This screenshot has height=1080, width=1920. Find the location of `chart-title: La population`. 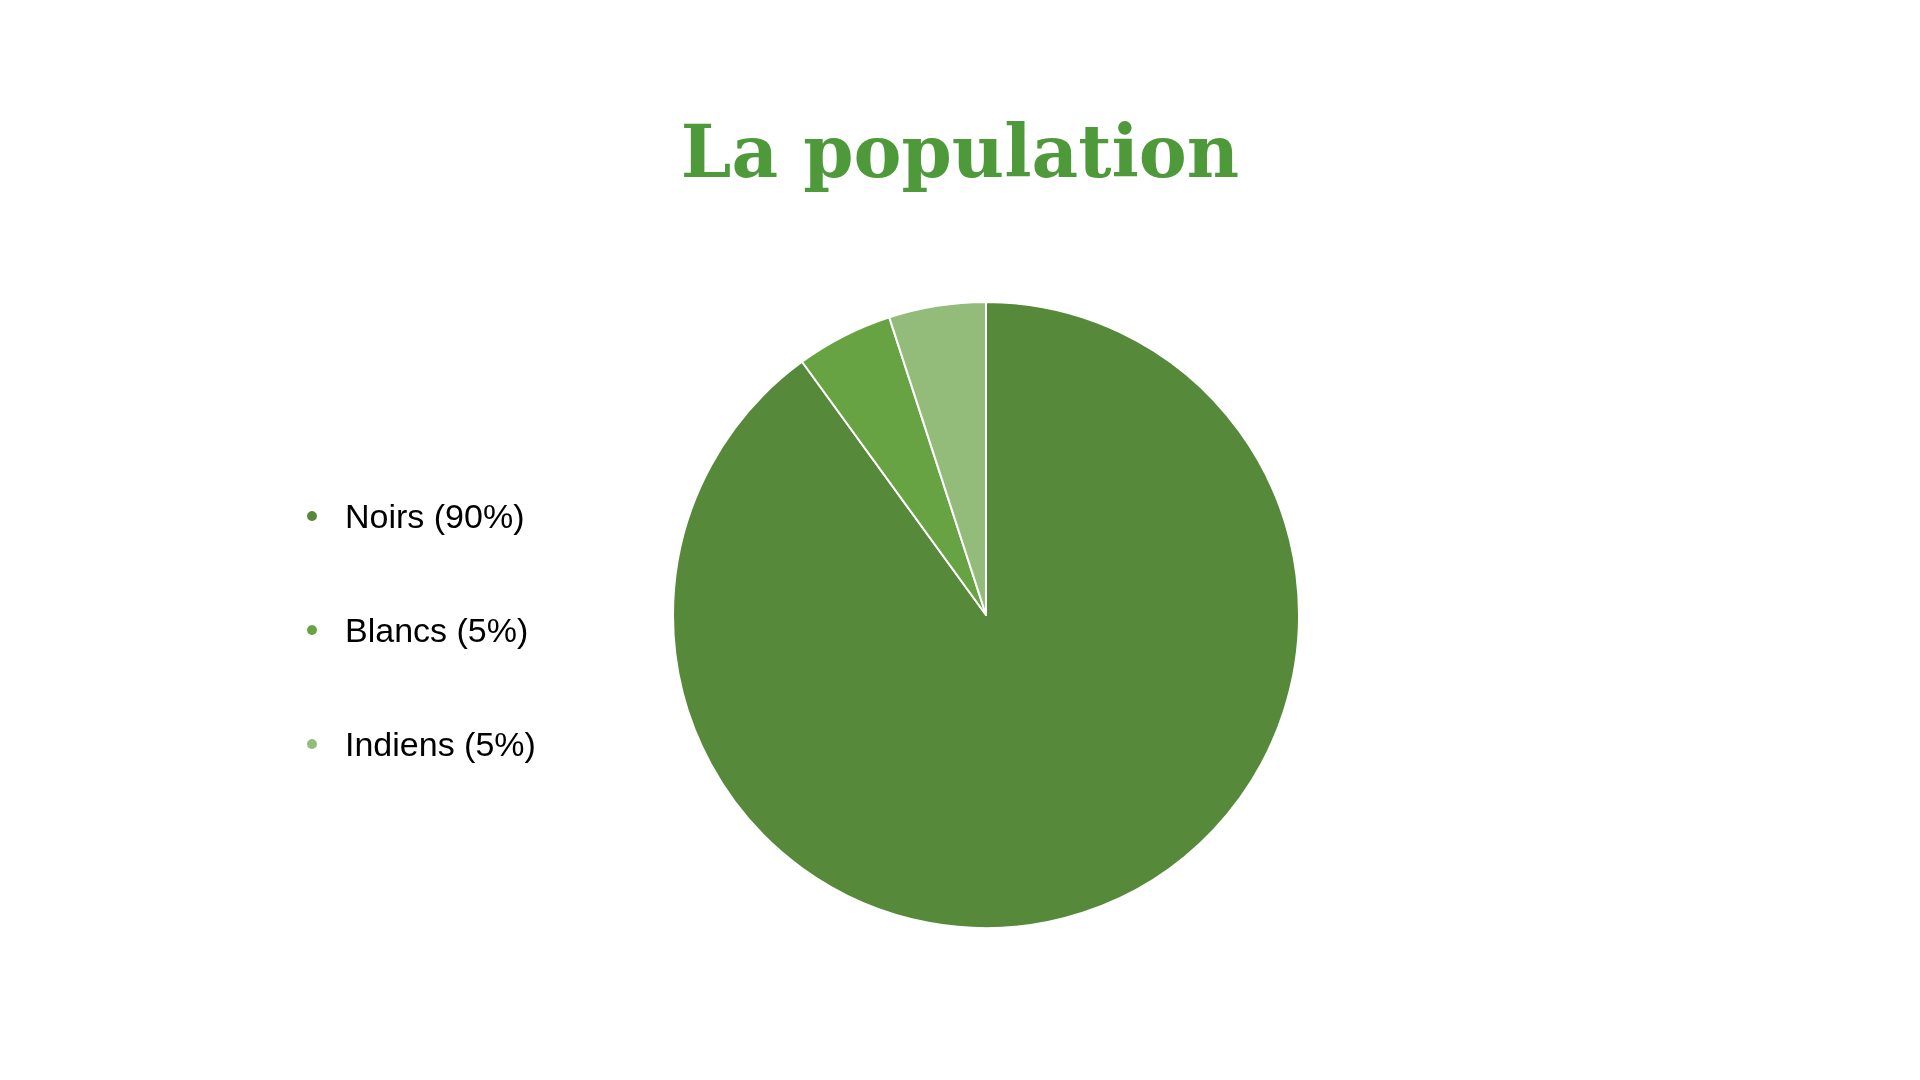

chart-title: La population is located at coordinates (960, 151).